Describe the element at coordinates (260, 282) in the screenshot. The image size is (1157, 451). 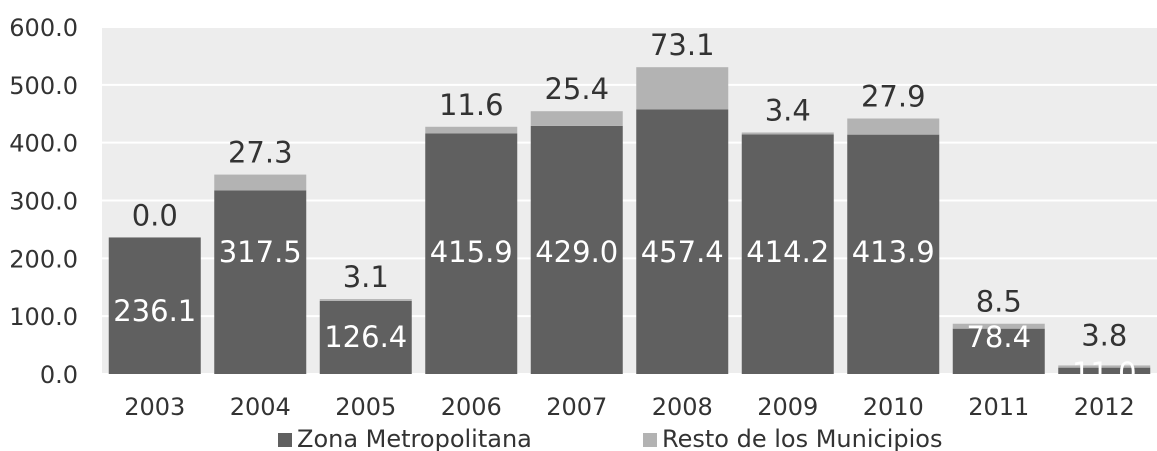
I see `bar-zona-metropolitana-2004` at that location.